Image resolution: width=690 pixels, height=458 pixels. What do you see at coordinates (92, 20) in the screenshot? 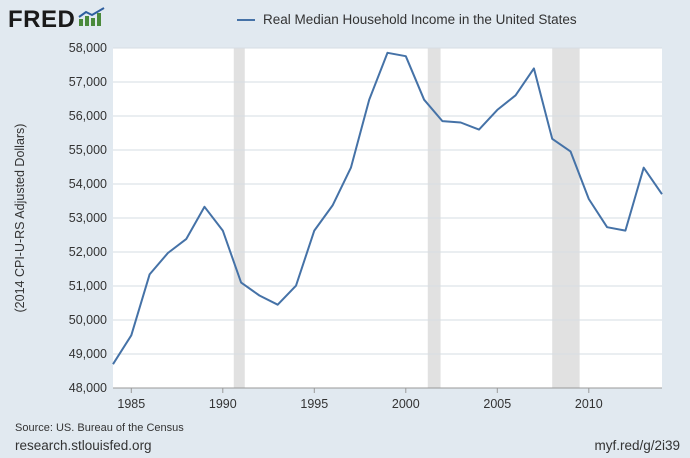
I see `trend-chart-icon` at bounding box center [92, 20].